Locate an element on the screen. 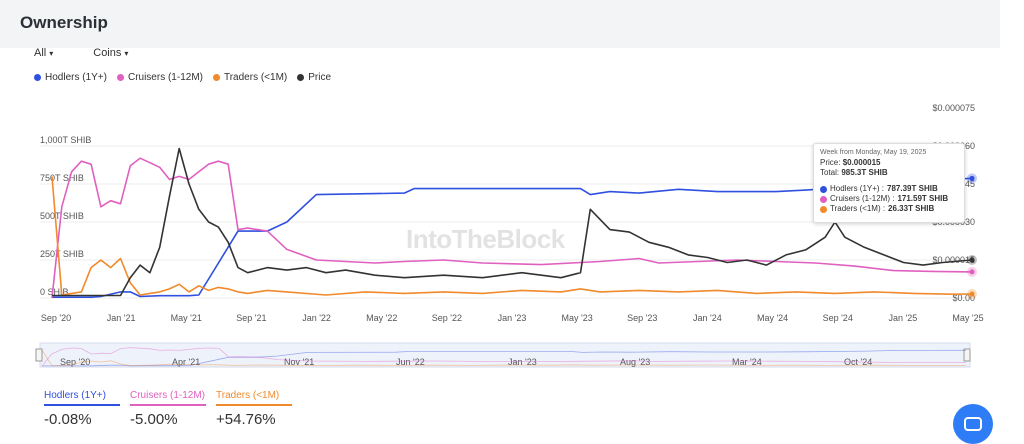 The image size is (1024, 444). tooltip-total: Total: 985.3T SHIB is located at coordinates (889, 173).